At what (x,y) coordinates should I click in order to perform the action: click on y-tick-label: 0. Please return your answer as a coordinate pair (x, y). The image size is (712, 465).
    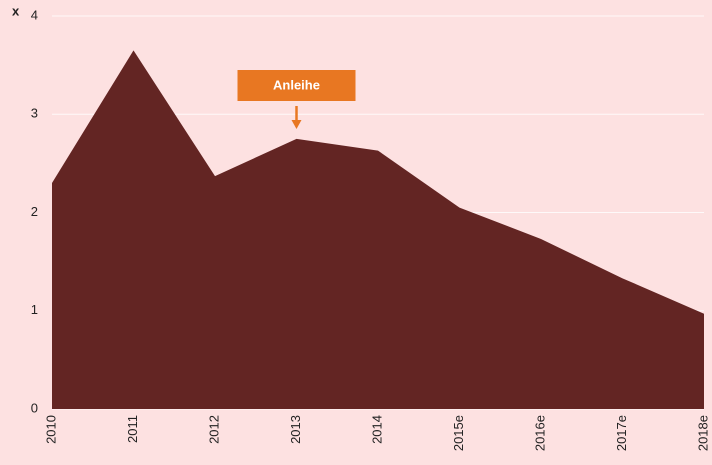
    Looking at the image, I should click on (34, 407).